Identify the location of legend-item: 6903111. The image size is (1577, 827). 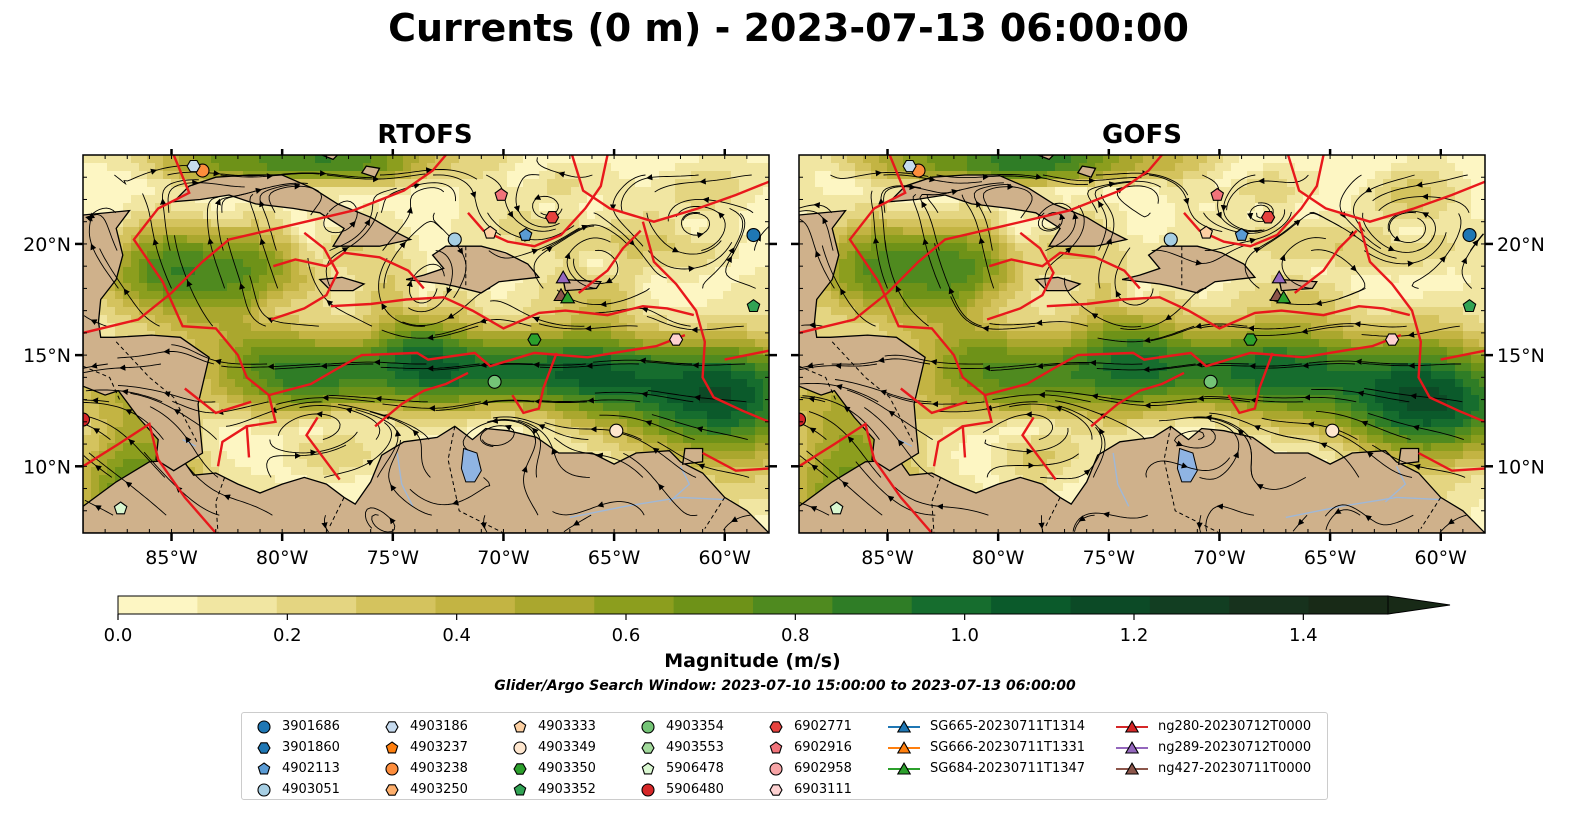
(809, 789).